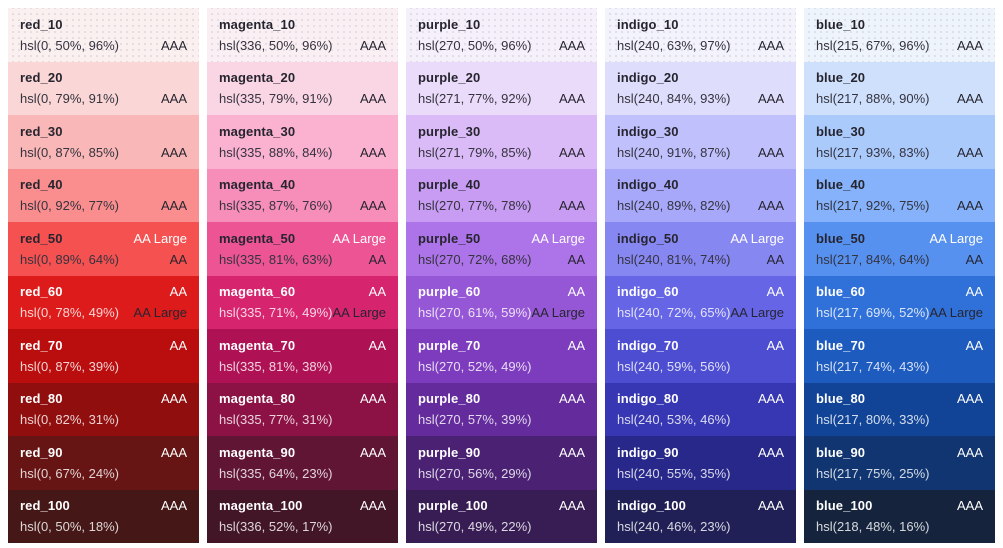 This screenshot has height=548, width=1003. What do you see at coordinates (257, 452) in the screenshot?
I see `swatch-name: magenta_90` at bounding box center [257, 452].